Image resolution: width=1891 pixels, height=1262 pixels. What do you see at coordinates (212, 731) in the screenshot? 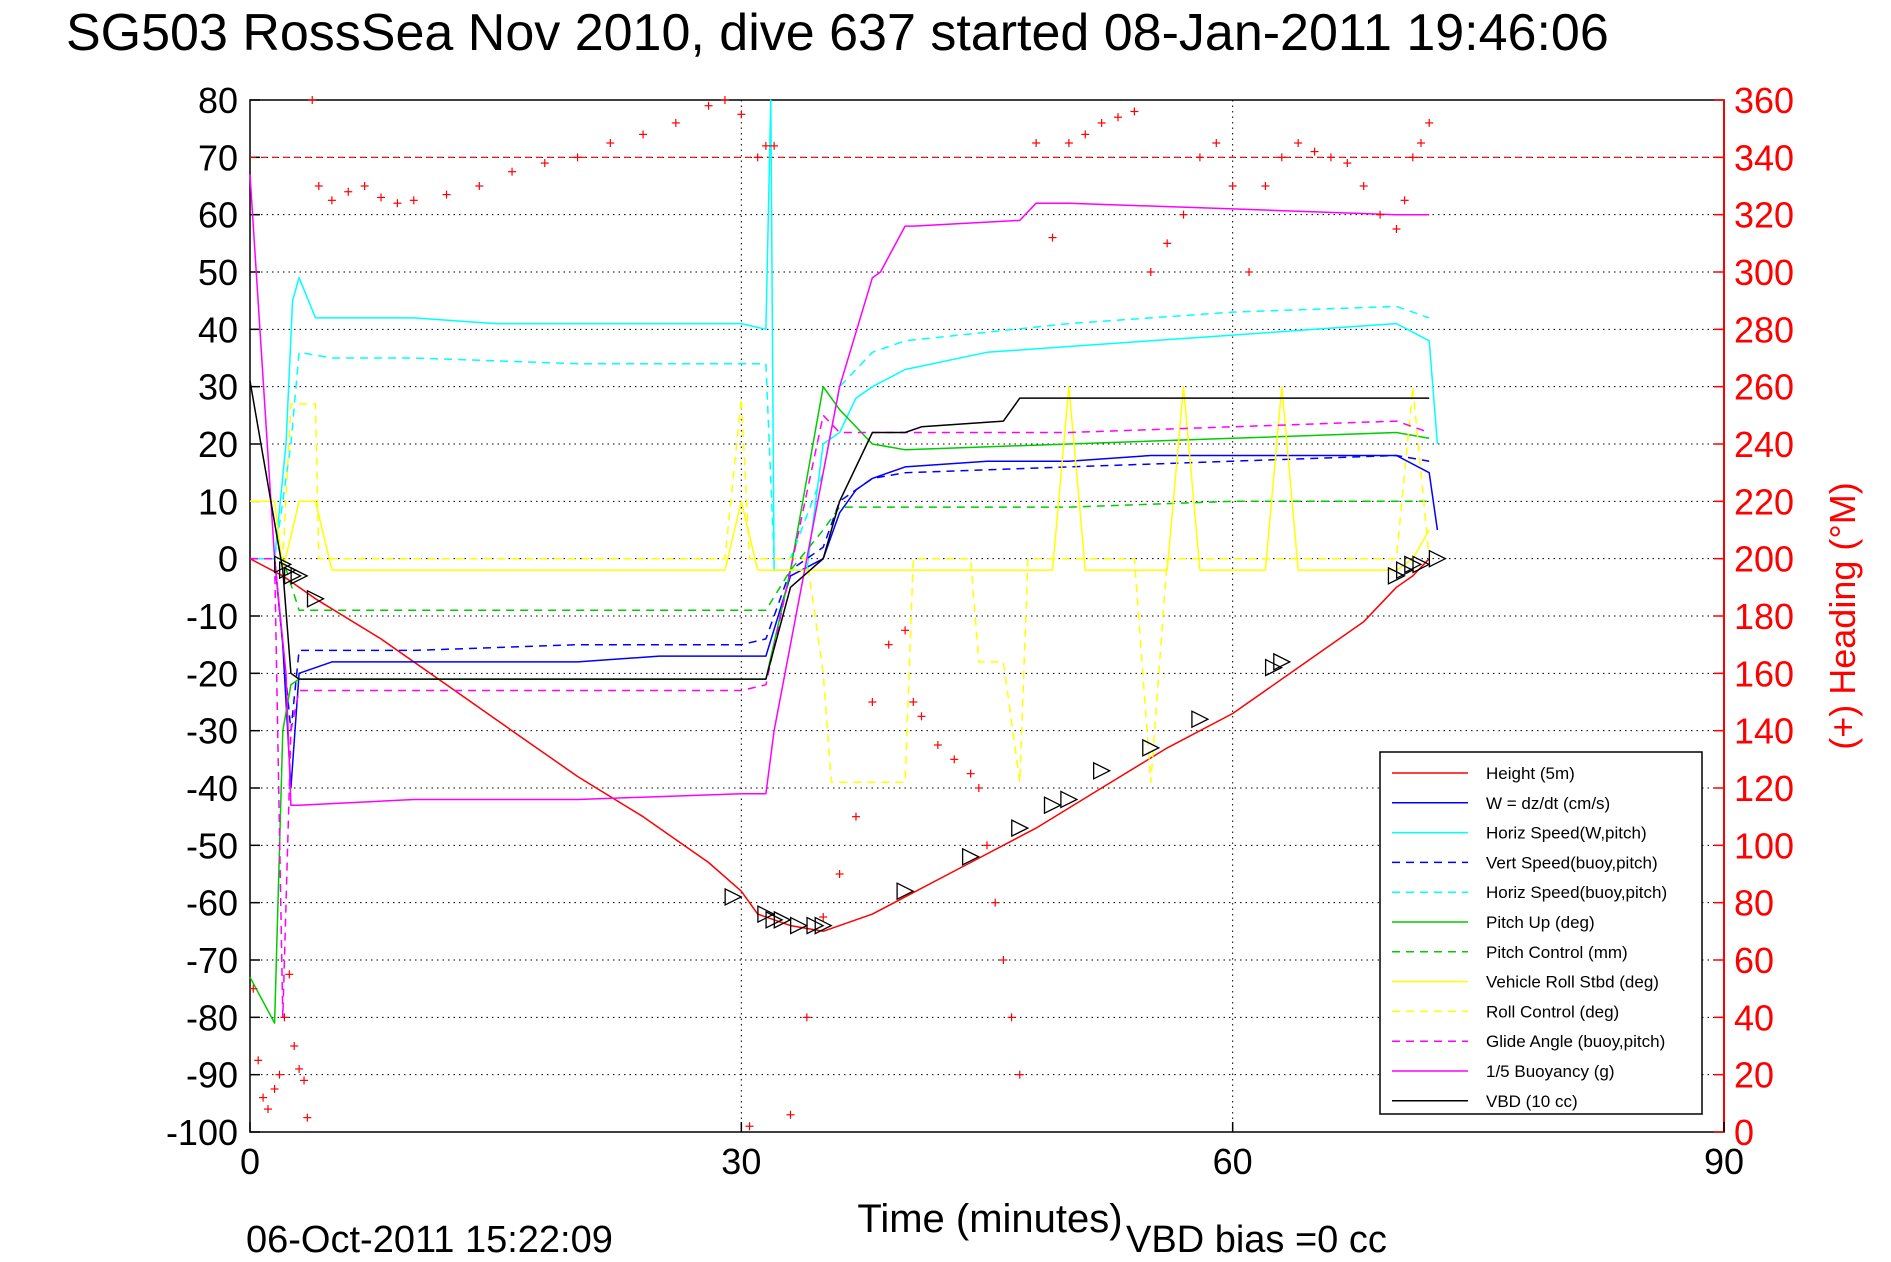
I see `y-tick-label: -30` at bounding box center [212, 731].